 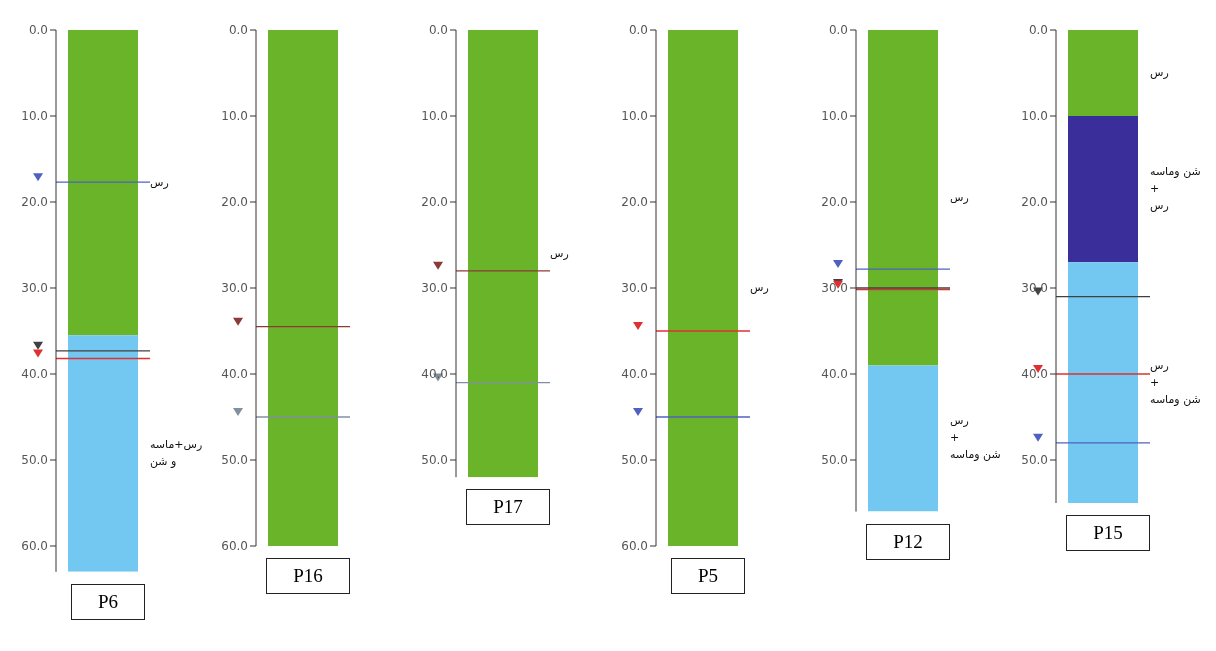 I want to click on text: P16, so click(x=308, y=576).